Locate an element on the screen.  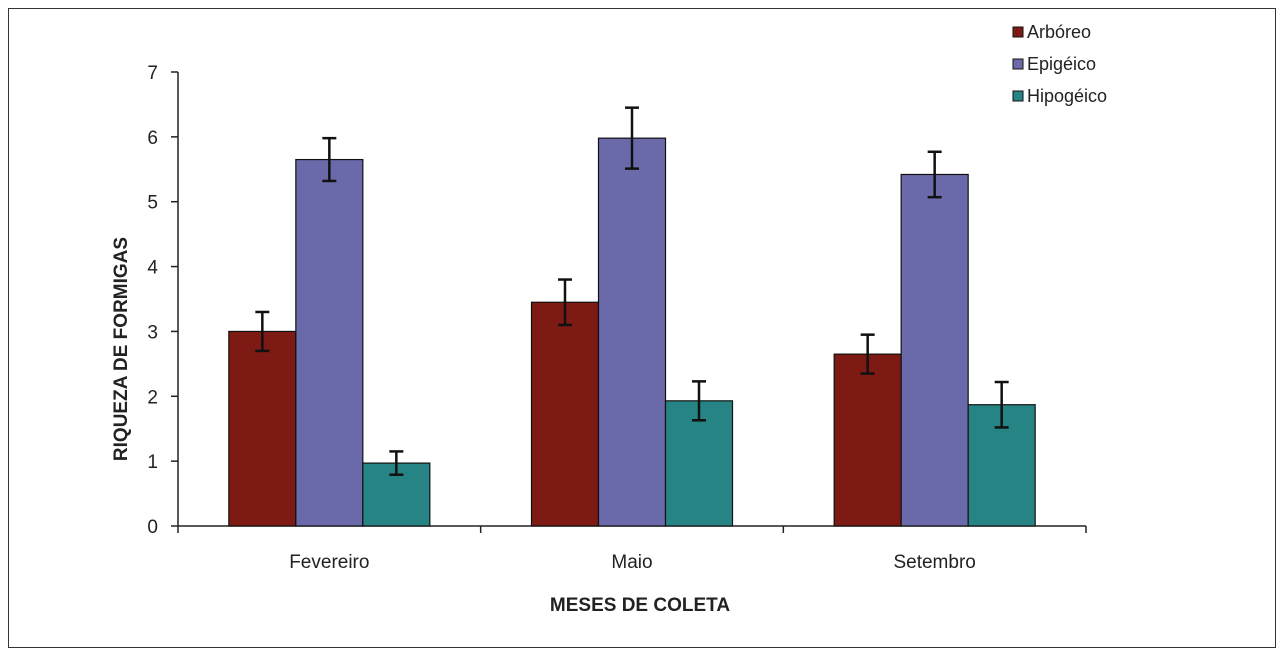
legend: Arbóreo Epigéico Hipogéico is located at coordinates (1059, 64).